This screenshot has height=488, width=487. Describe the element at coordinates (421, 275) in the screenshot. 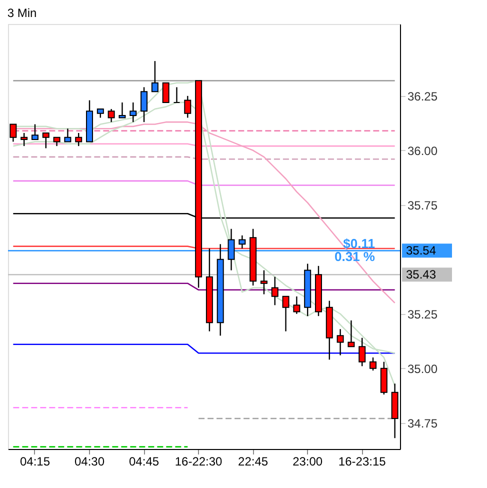

I see `ref-line-label: 35.43` at that location.